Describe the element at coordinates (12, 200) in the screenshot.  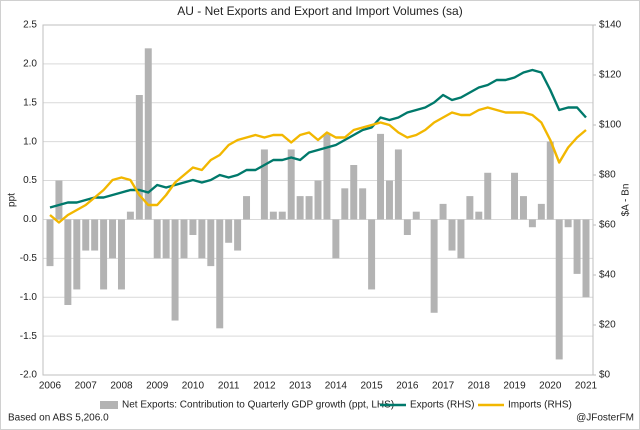
I see `y-axis-label: ppt` at that location.